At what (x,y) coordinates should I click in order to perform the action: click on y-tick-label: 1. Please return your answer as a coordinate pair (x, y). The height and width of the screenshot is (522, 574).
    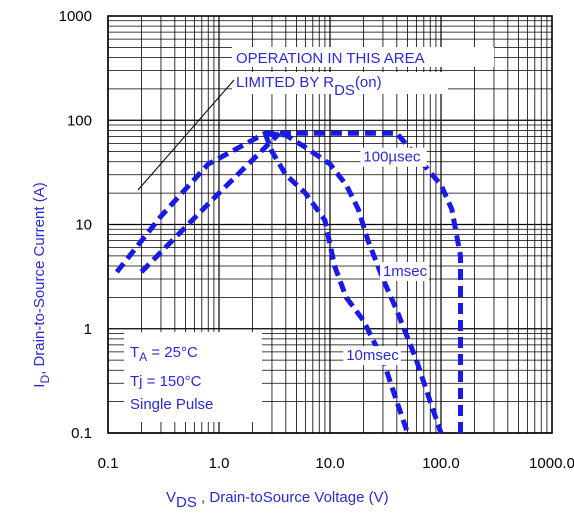
    Looking at the image, I should click on (88, 329).